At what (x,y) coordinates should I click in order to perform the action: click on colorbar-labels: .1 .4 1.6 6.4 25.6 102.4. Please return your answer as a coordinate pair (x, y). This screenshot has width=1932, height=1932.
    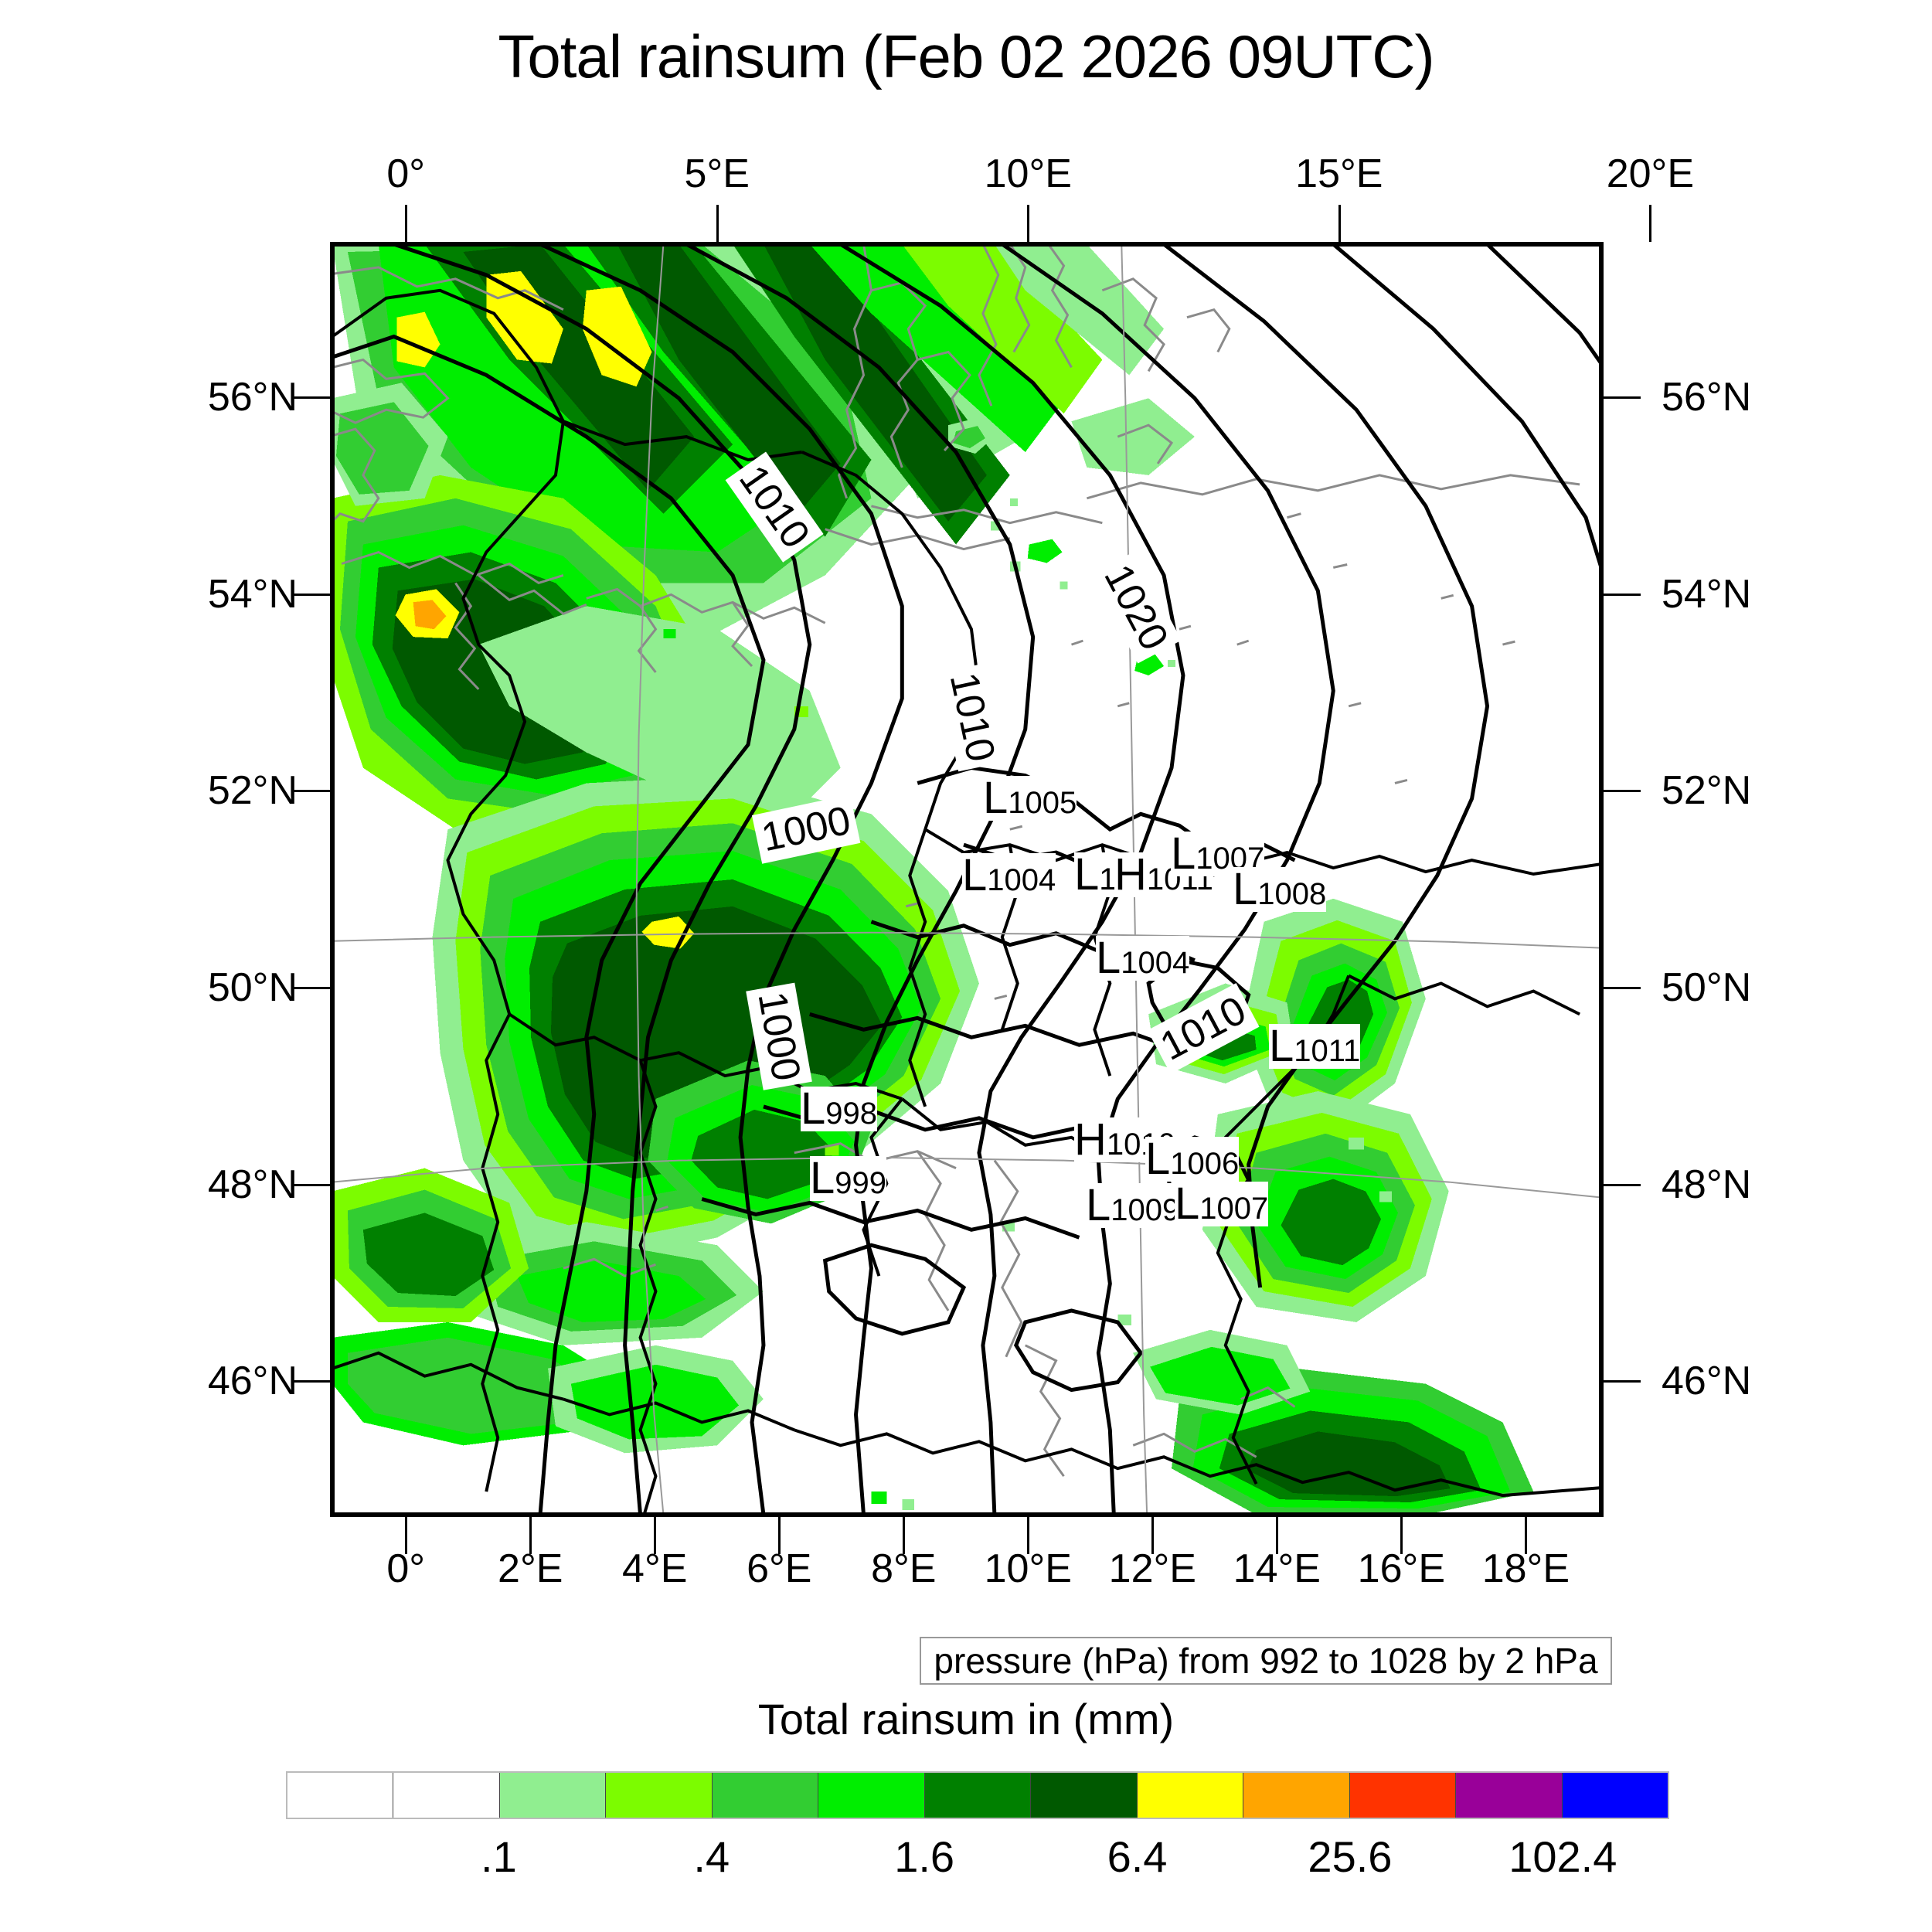
    Looking at the image, I should click on (978, 1859).